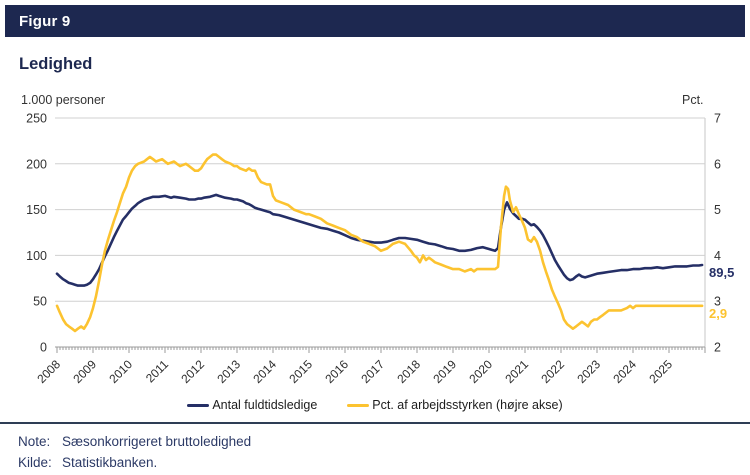  I want to click on right-tick-4: 4, so click(717, 256).